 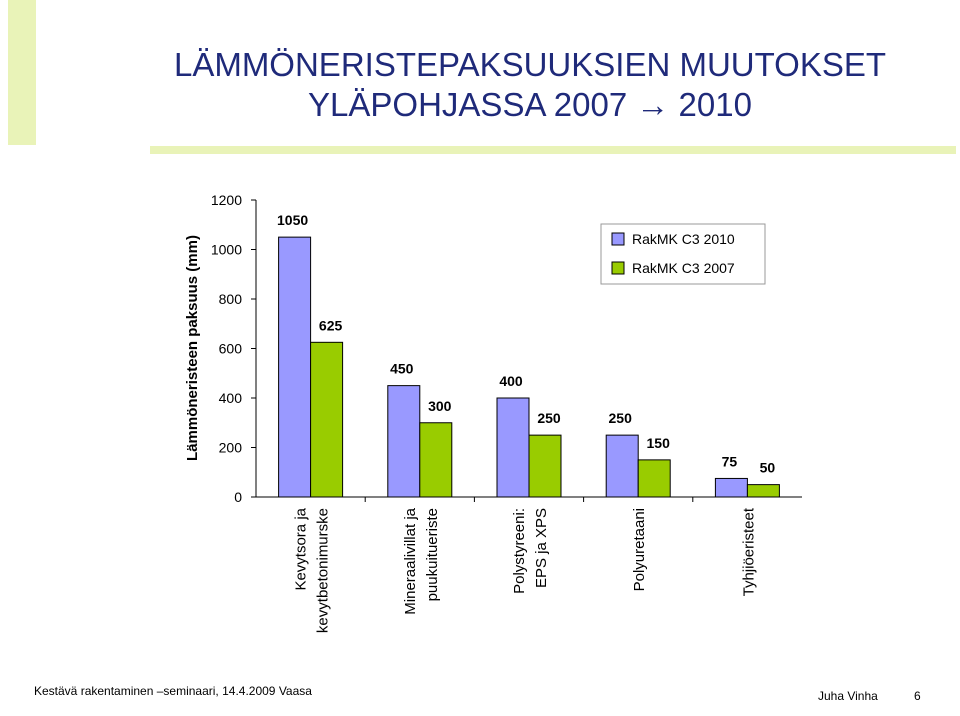 I want to click on category-label: Kevytsora ja, so click(x=301, y=548).